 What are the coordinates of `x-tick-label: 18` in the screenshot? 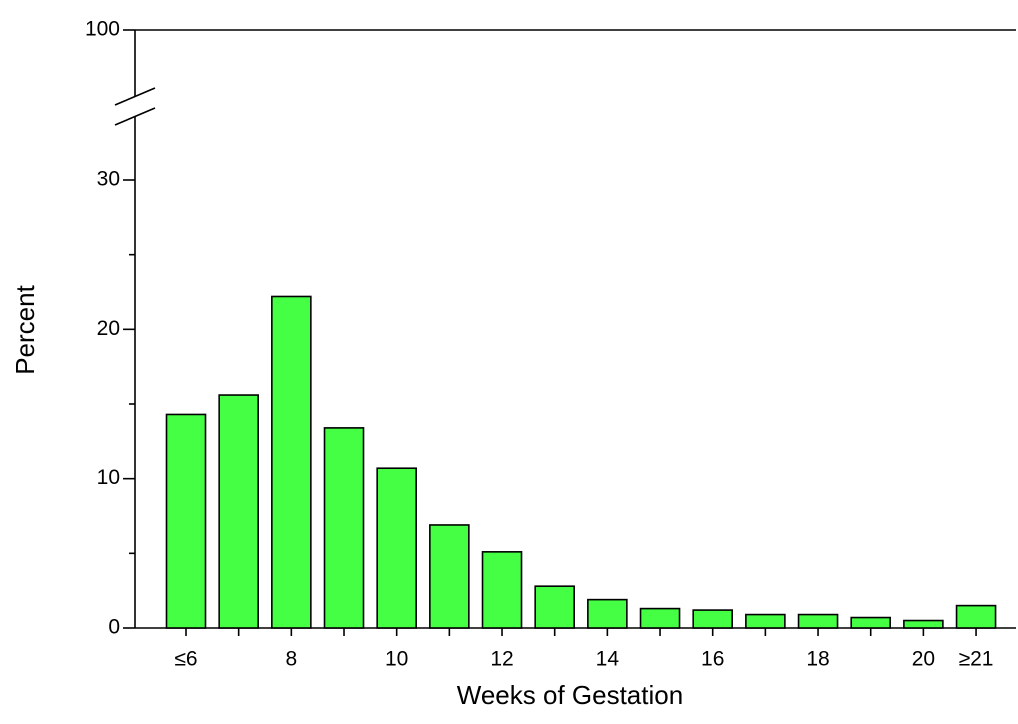 It's located at (817, 659).